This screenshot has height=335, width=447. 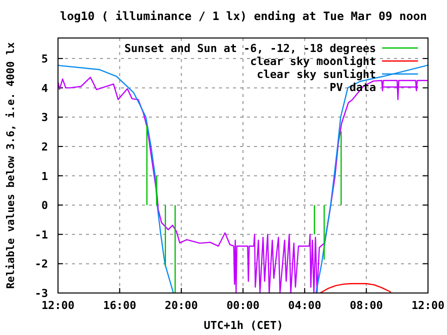 What do you see at coordinates (119, 305) in the screenshot?
I see `x-tick-label: 16:00` at bounding box center [119, 305].